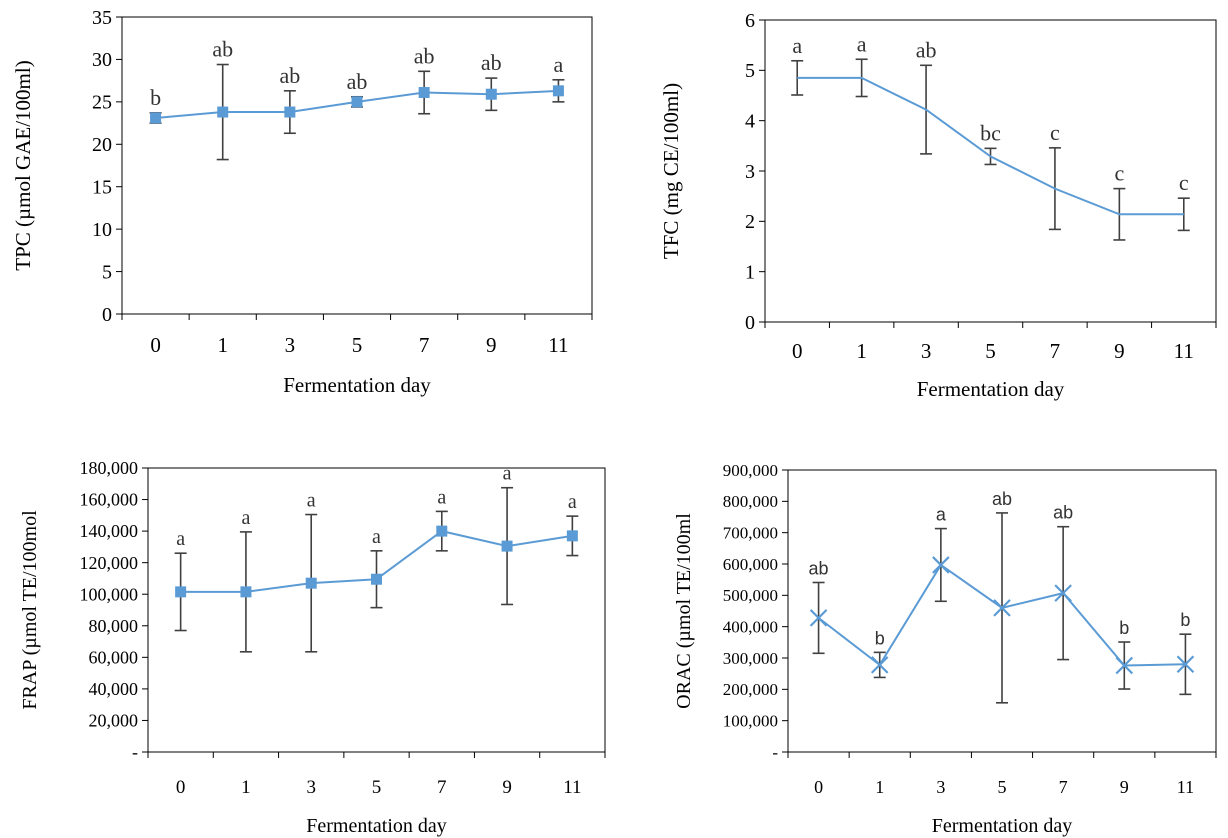  What do you see at coordinates (102, 188) in the screenshot?
I see `y-tick-label: 15` at bounding box center [102, 188].